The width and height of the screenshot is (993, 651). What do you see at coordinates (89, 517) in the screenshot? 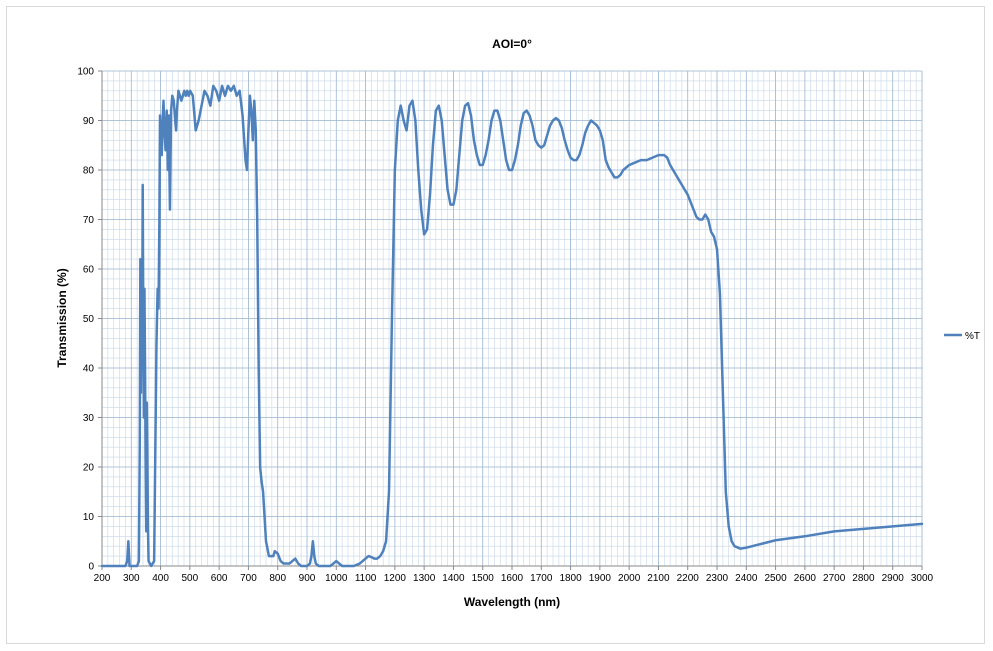
I see `y-tick-label-10: 10` at bounding box center [89, 517].